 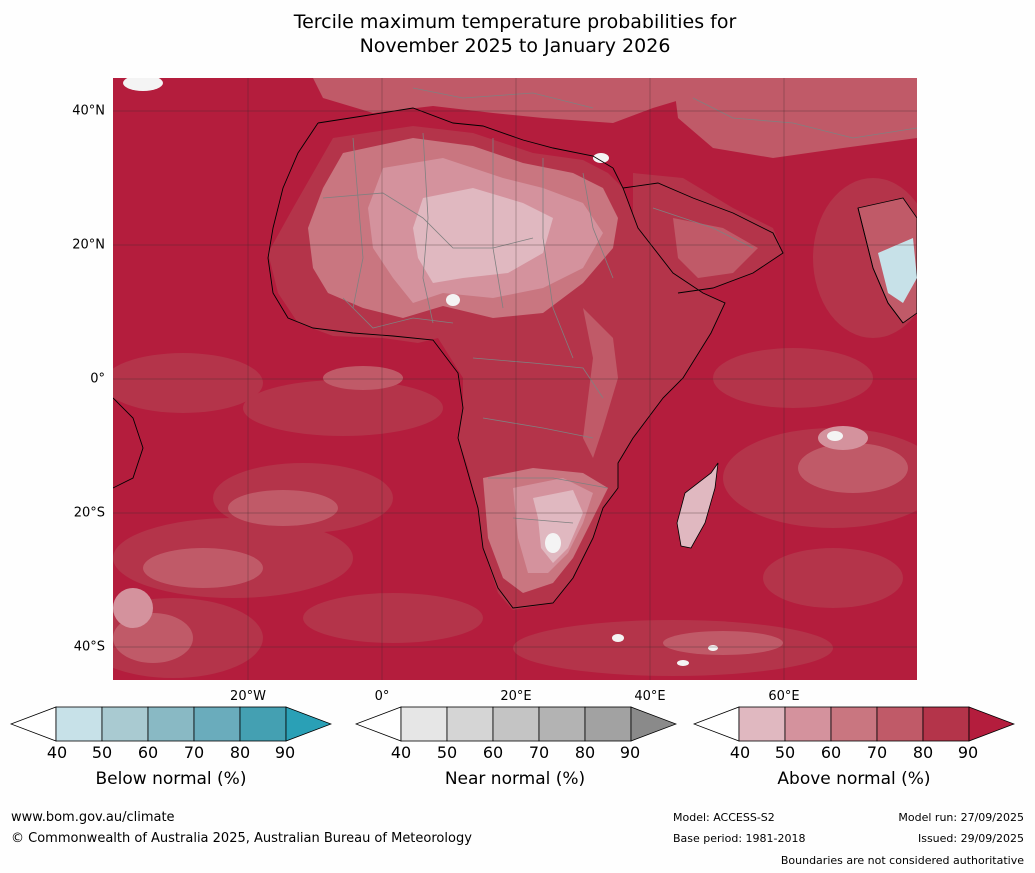 I want to click on cbar-above-high-extend, so click(x=991, y=724).